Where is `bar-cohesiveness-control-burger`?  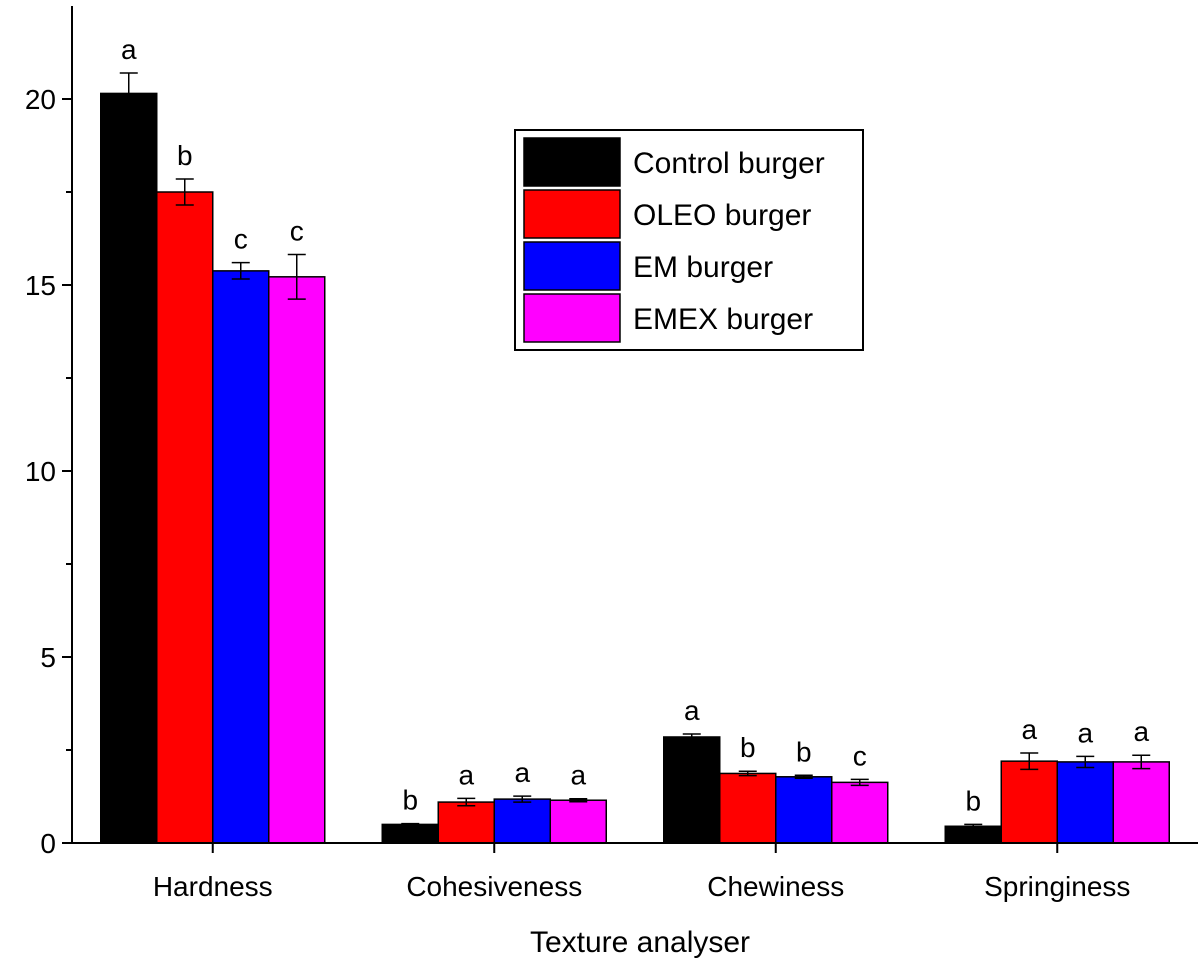
bar-cohesiveness-control-burger is located at coordinates (410, 833).